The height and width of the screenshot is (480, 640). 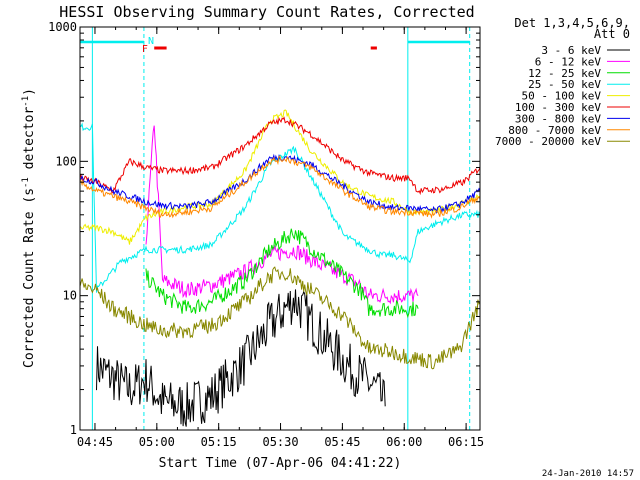 I want to click on legend-entry-label: 100 - 300 keV, so click(x=558, y=107).